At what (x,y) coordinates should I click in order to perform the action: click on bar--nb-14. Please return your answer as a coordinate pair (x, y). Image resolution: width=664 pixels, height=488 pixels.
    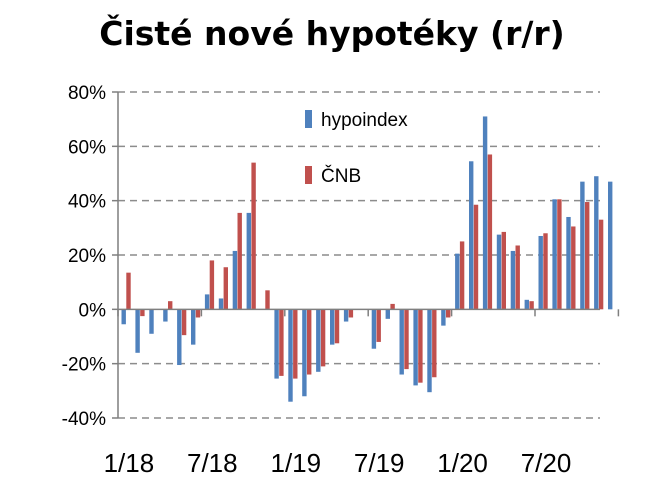
    Looking at the image, I should click on (323, 338).